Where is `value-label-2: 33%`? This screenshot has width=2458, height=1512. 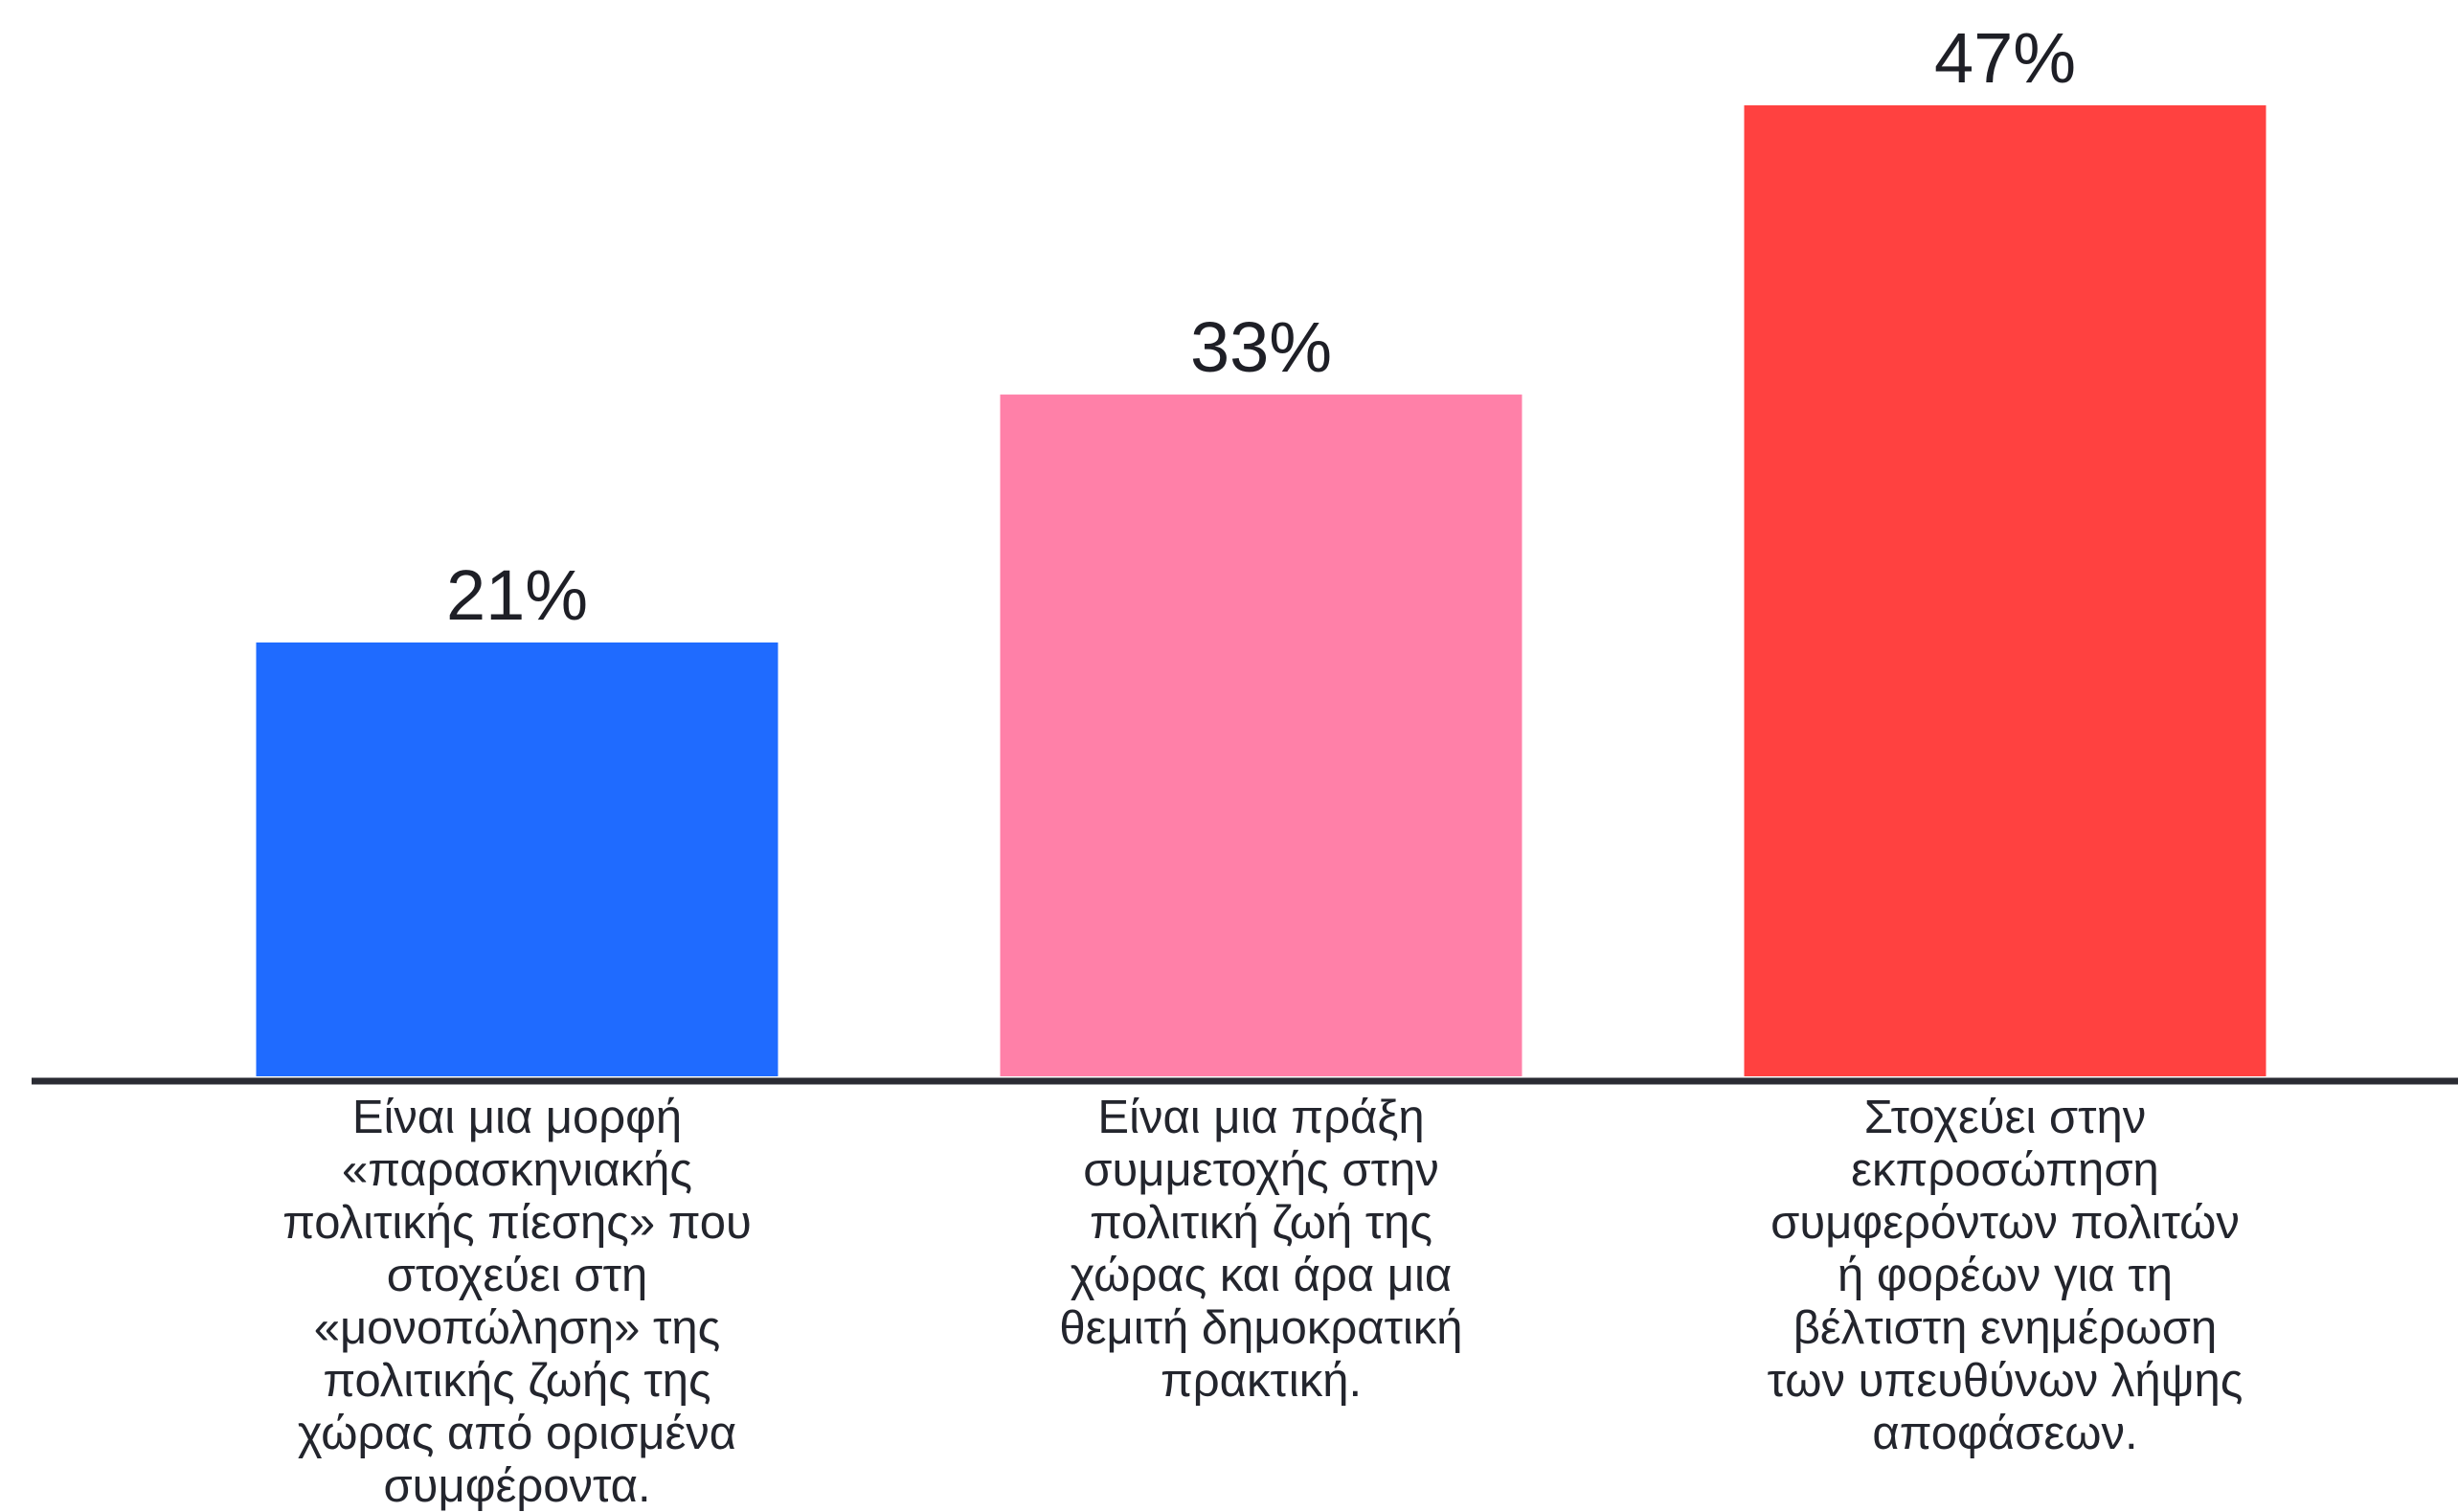 value-label-2: 33% is located at coordinates (1261, 347).